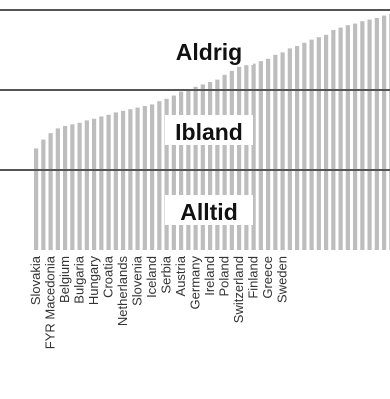 Image resolution: width=390 pixels, height=399 pixels. What do you see at coordinates (151, 277) in the screenshot?
I see `x-tick-label: Iceland` at bounding box center [151, 277].